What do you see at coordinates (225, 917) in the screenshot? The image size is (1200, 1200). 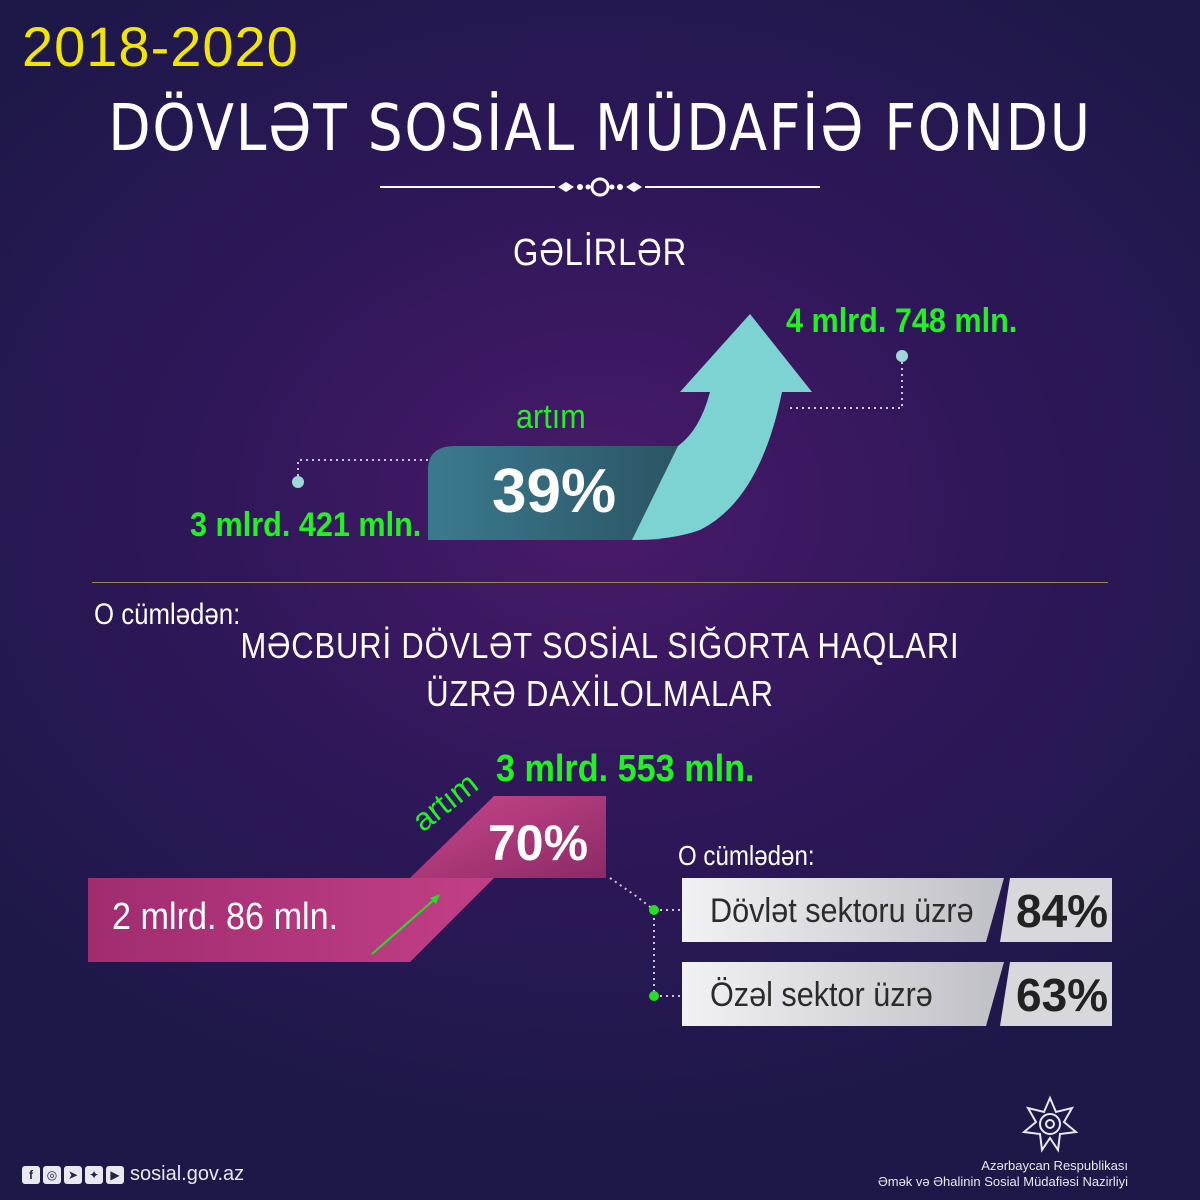 I see `insurance-start-value: 2 mlrd. 86 mln.` at bounding box center [225, 917].